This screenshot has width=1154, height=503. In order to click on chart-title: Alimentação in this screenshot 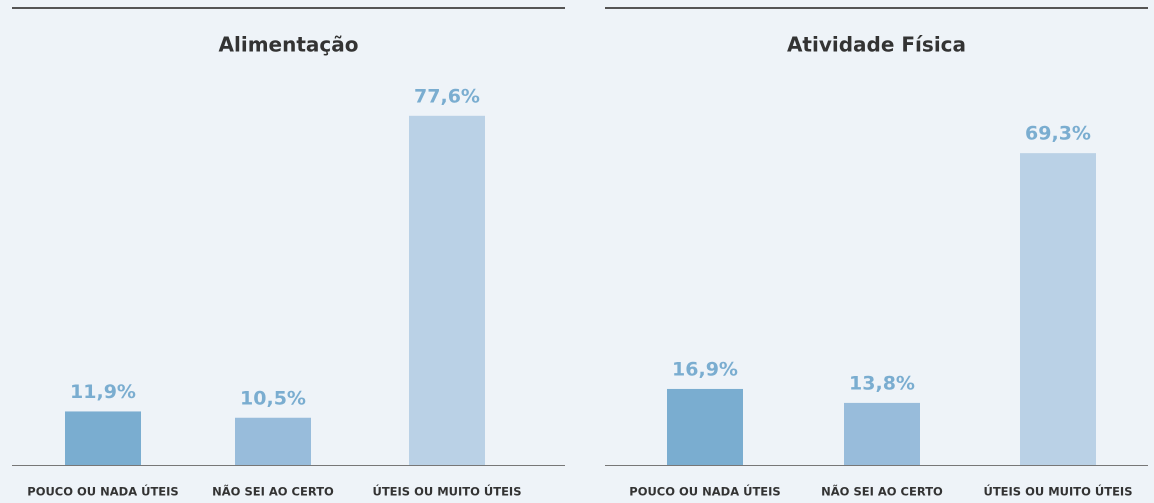, I will do `click(289, 45)`.